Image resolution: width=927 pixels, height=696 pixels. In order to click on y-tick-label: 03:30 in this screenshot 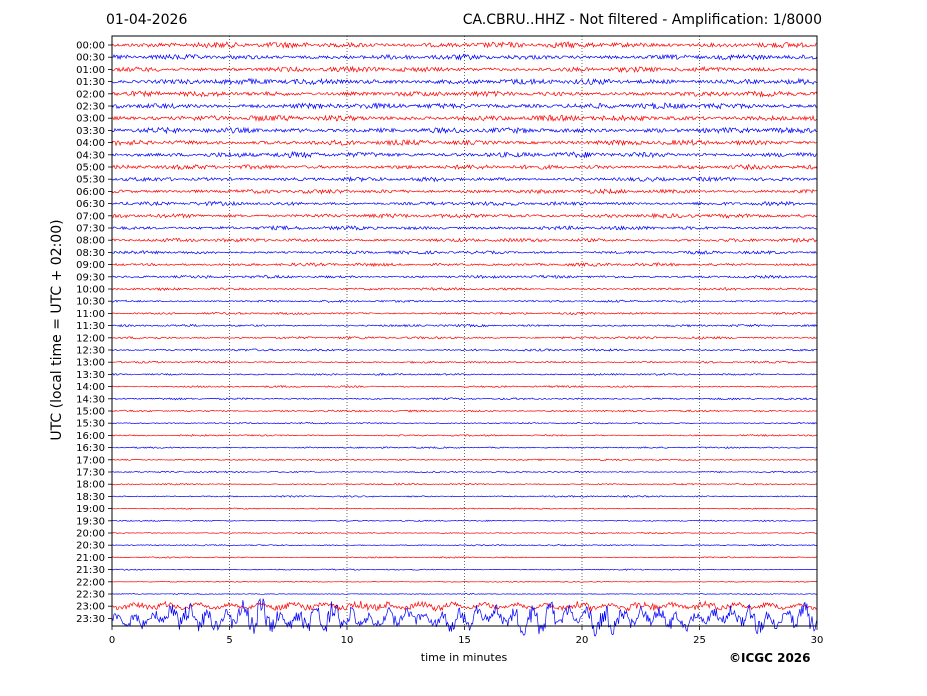, I will do `click(90, 131)`.